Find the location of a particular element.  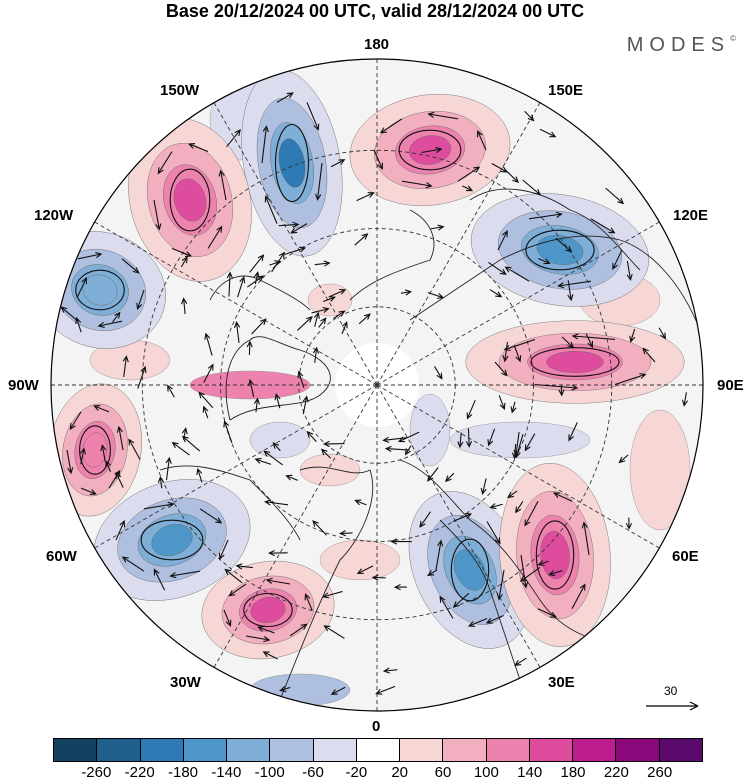

lon-label-120w: 120W is located at coordinates (54, 215).